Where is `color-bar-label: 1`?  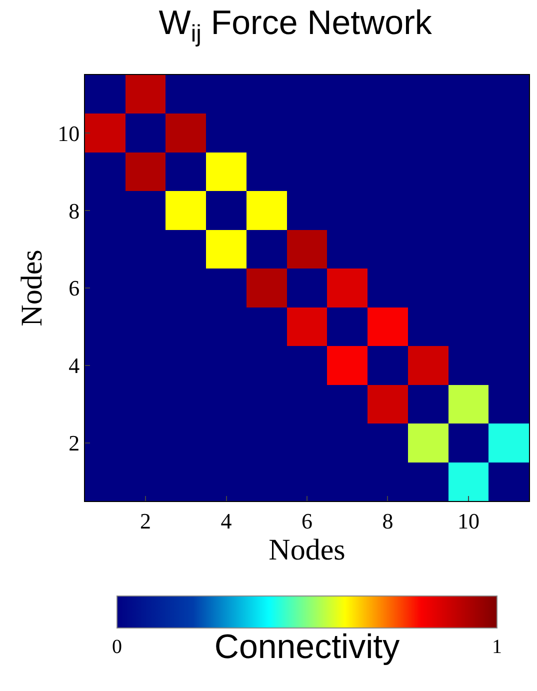 color-bar-label: 1 is located at coordinates (497, 647).